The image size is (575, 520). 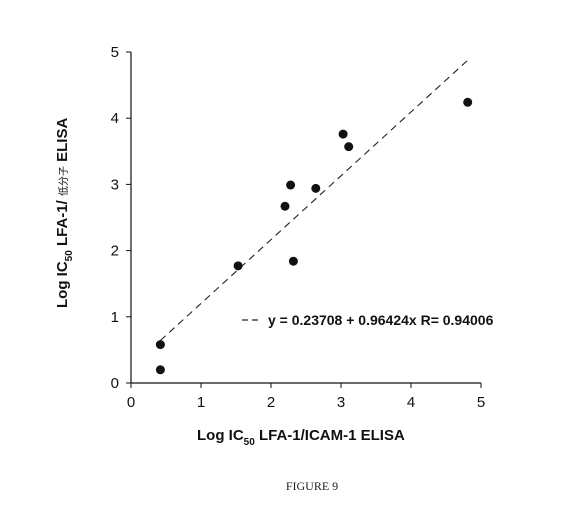 What do you see at coordinates (330, 435) in the screenshot?
I see `x-axis-title-rest: LFA-1/ICAM-1 ELISA` at bounding box center [330, 435].